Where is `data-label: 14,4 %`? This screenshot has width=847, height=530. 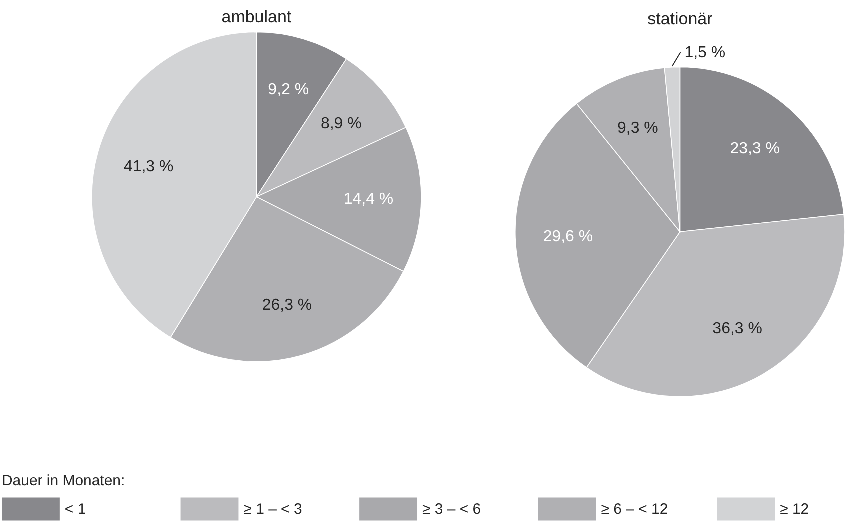
data-label: 14,4 % is located at coordinates (369, 199).